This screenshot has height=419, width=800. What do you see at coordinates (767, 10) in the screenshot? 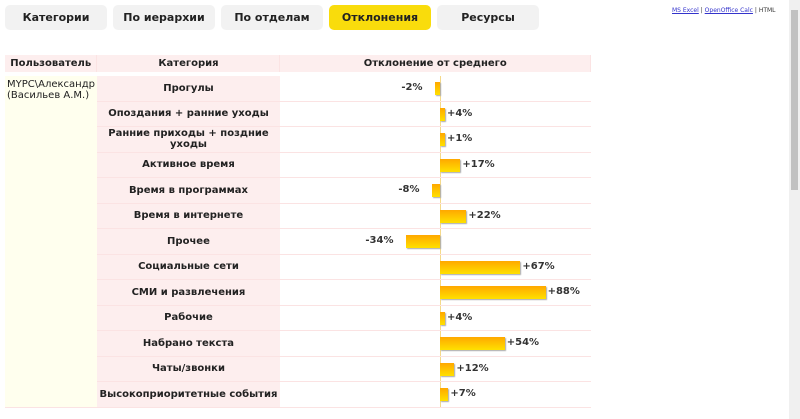
I see `export-html-label: HTML` at bounding box center [767, 10].